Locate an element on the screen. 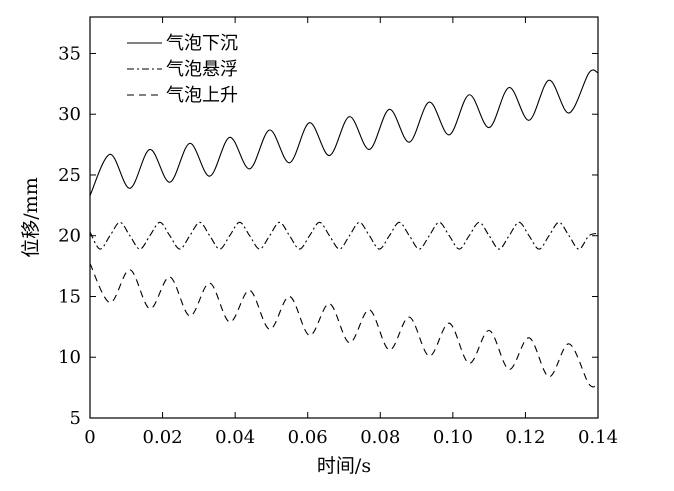  legend-label-3: 气泡上升 is located at coordinates (202, 95).